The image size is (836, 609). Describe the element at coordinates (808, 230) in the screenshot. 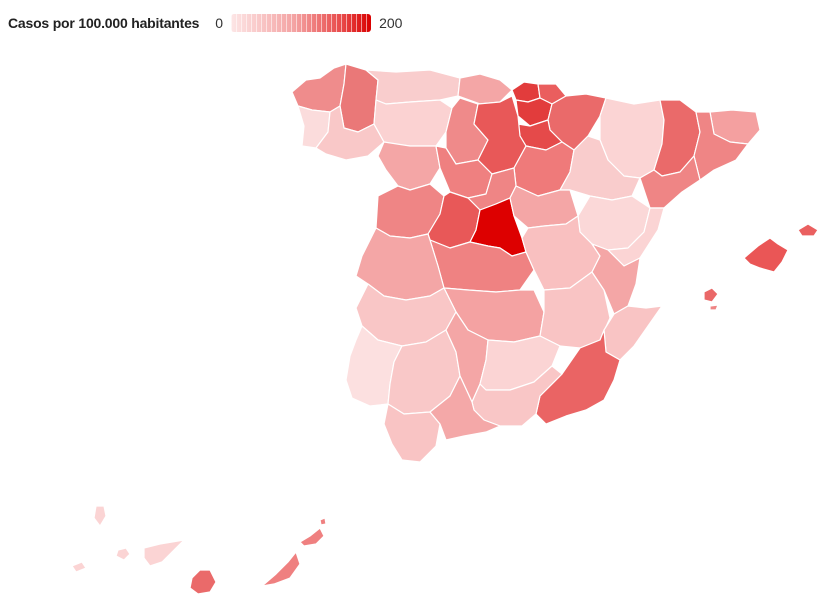

I see `island-menorca` at that location.